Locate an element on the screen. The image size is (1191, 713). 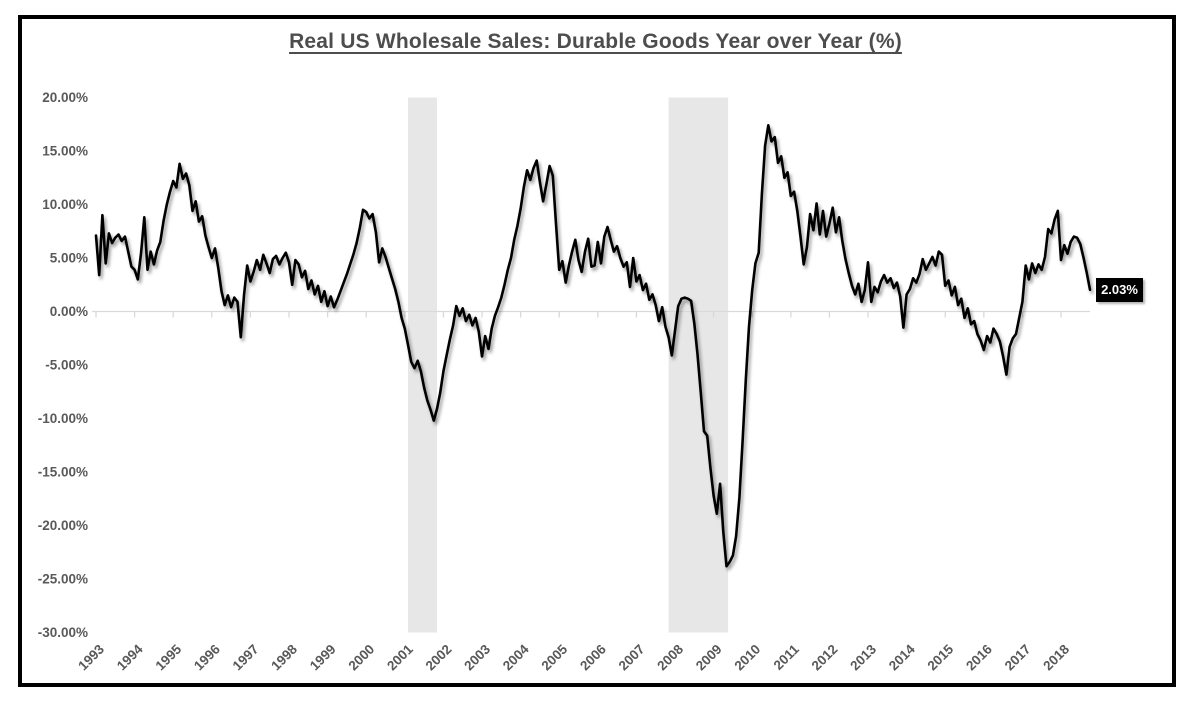
last-value-callout: 2.03% is located at coordinates (1119, 289).